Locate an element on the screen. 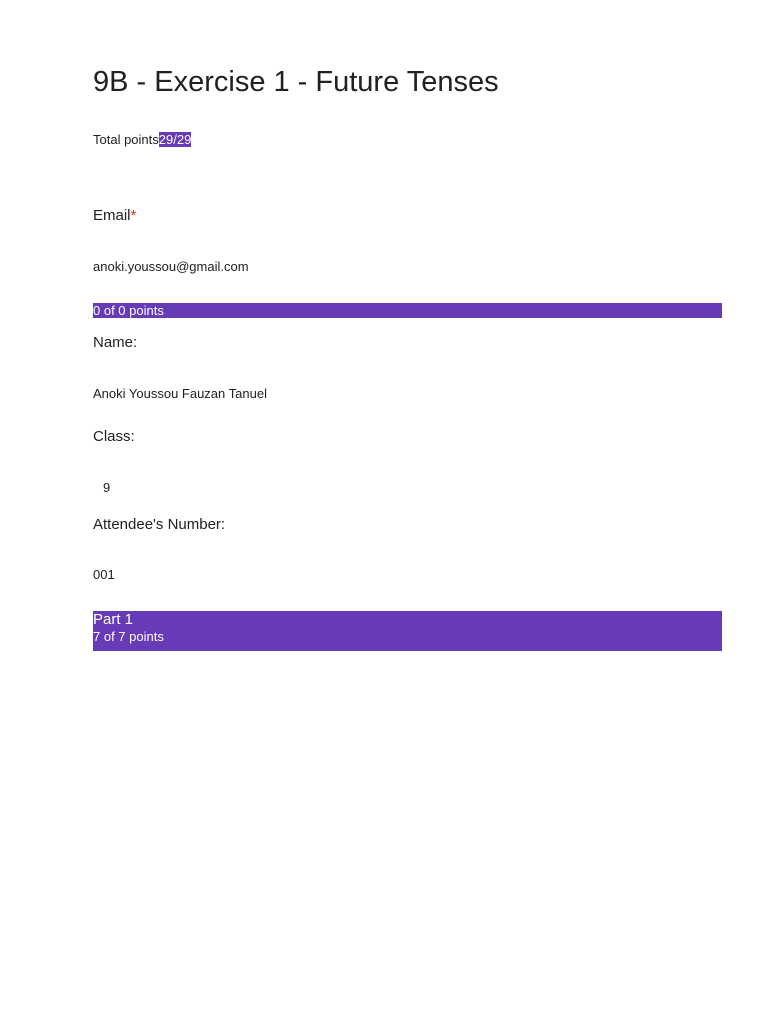  required-asterisk: * is located at coordinates (133, 215).